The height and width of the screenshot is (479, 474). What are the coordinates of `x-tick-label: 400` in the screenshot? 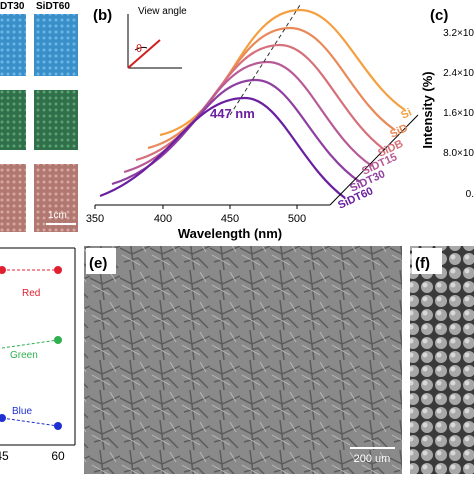 It's located at (163, 219).